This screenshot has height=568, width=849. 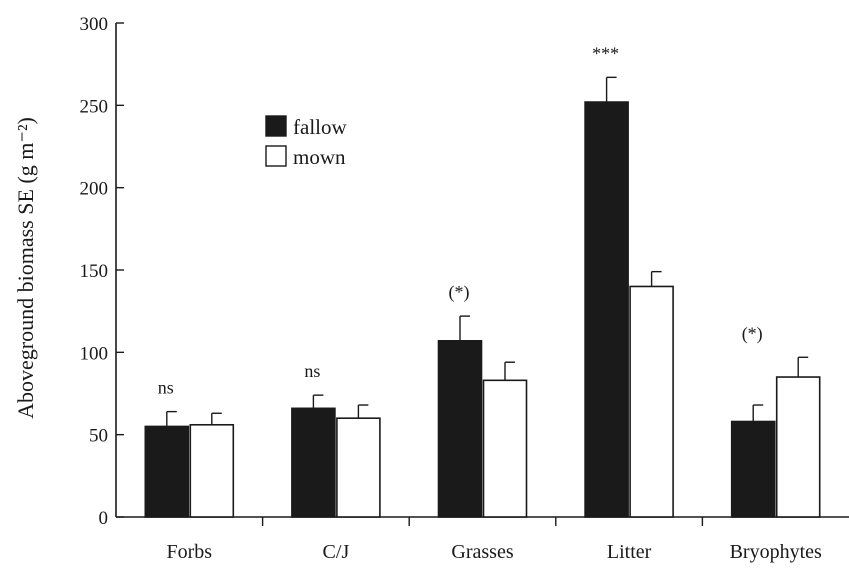 What do you see at coordinates (319, 157) in the screenshot?
I see `legend-label-mown: mown` at bounding box center [319, 157].